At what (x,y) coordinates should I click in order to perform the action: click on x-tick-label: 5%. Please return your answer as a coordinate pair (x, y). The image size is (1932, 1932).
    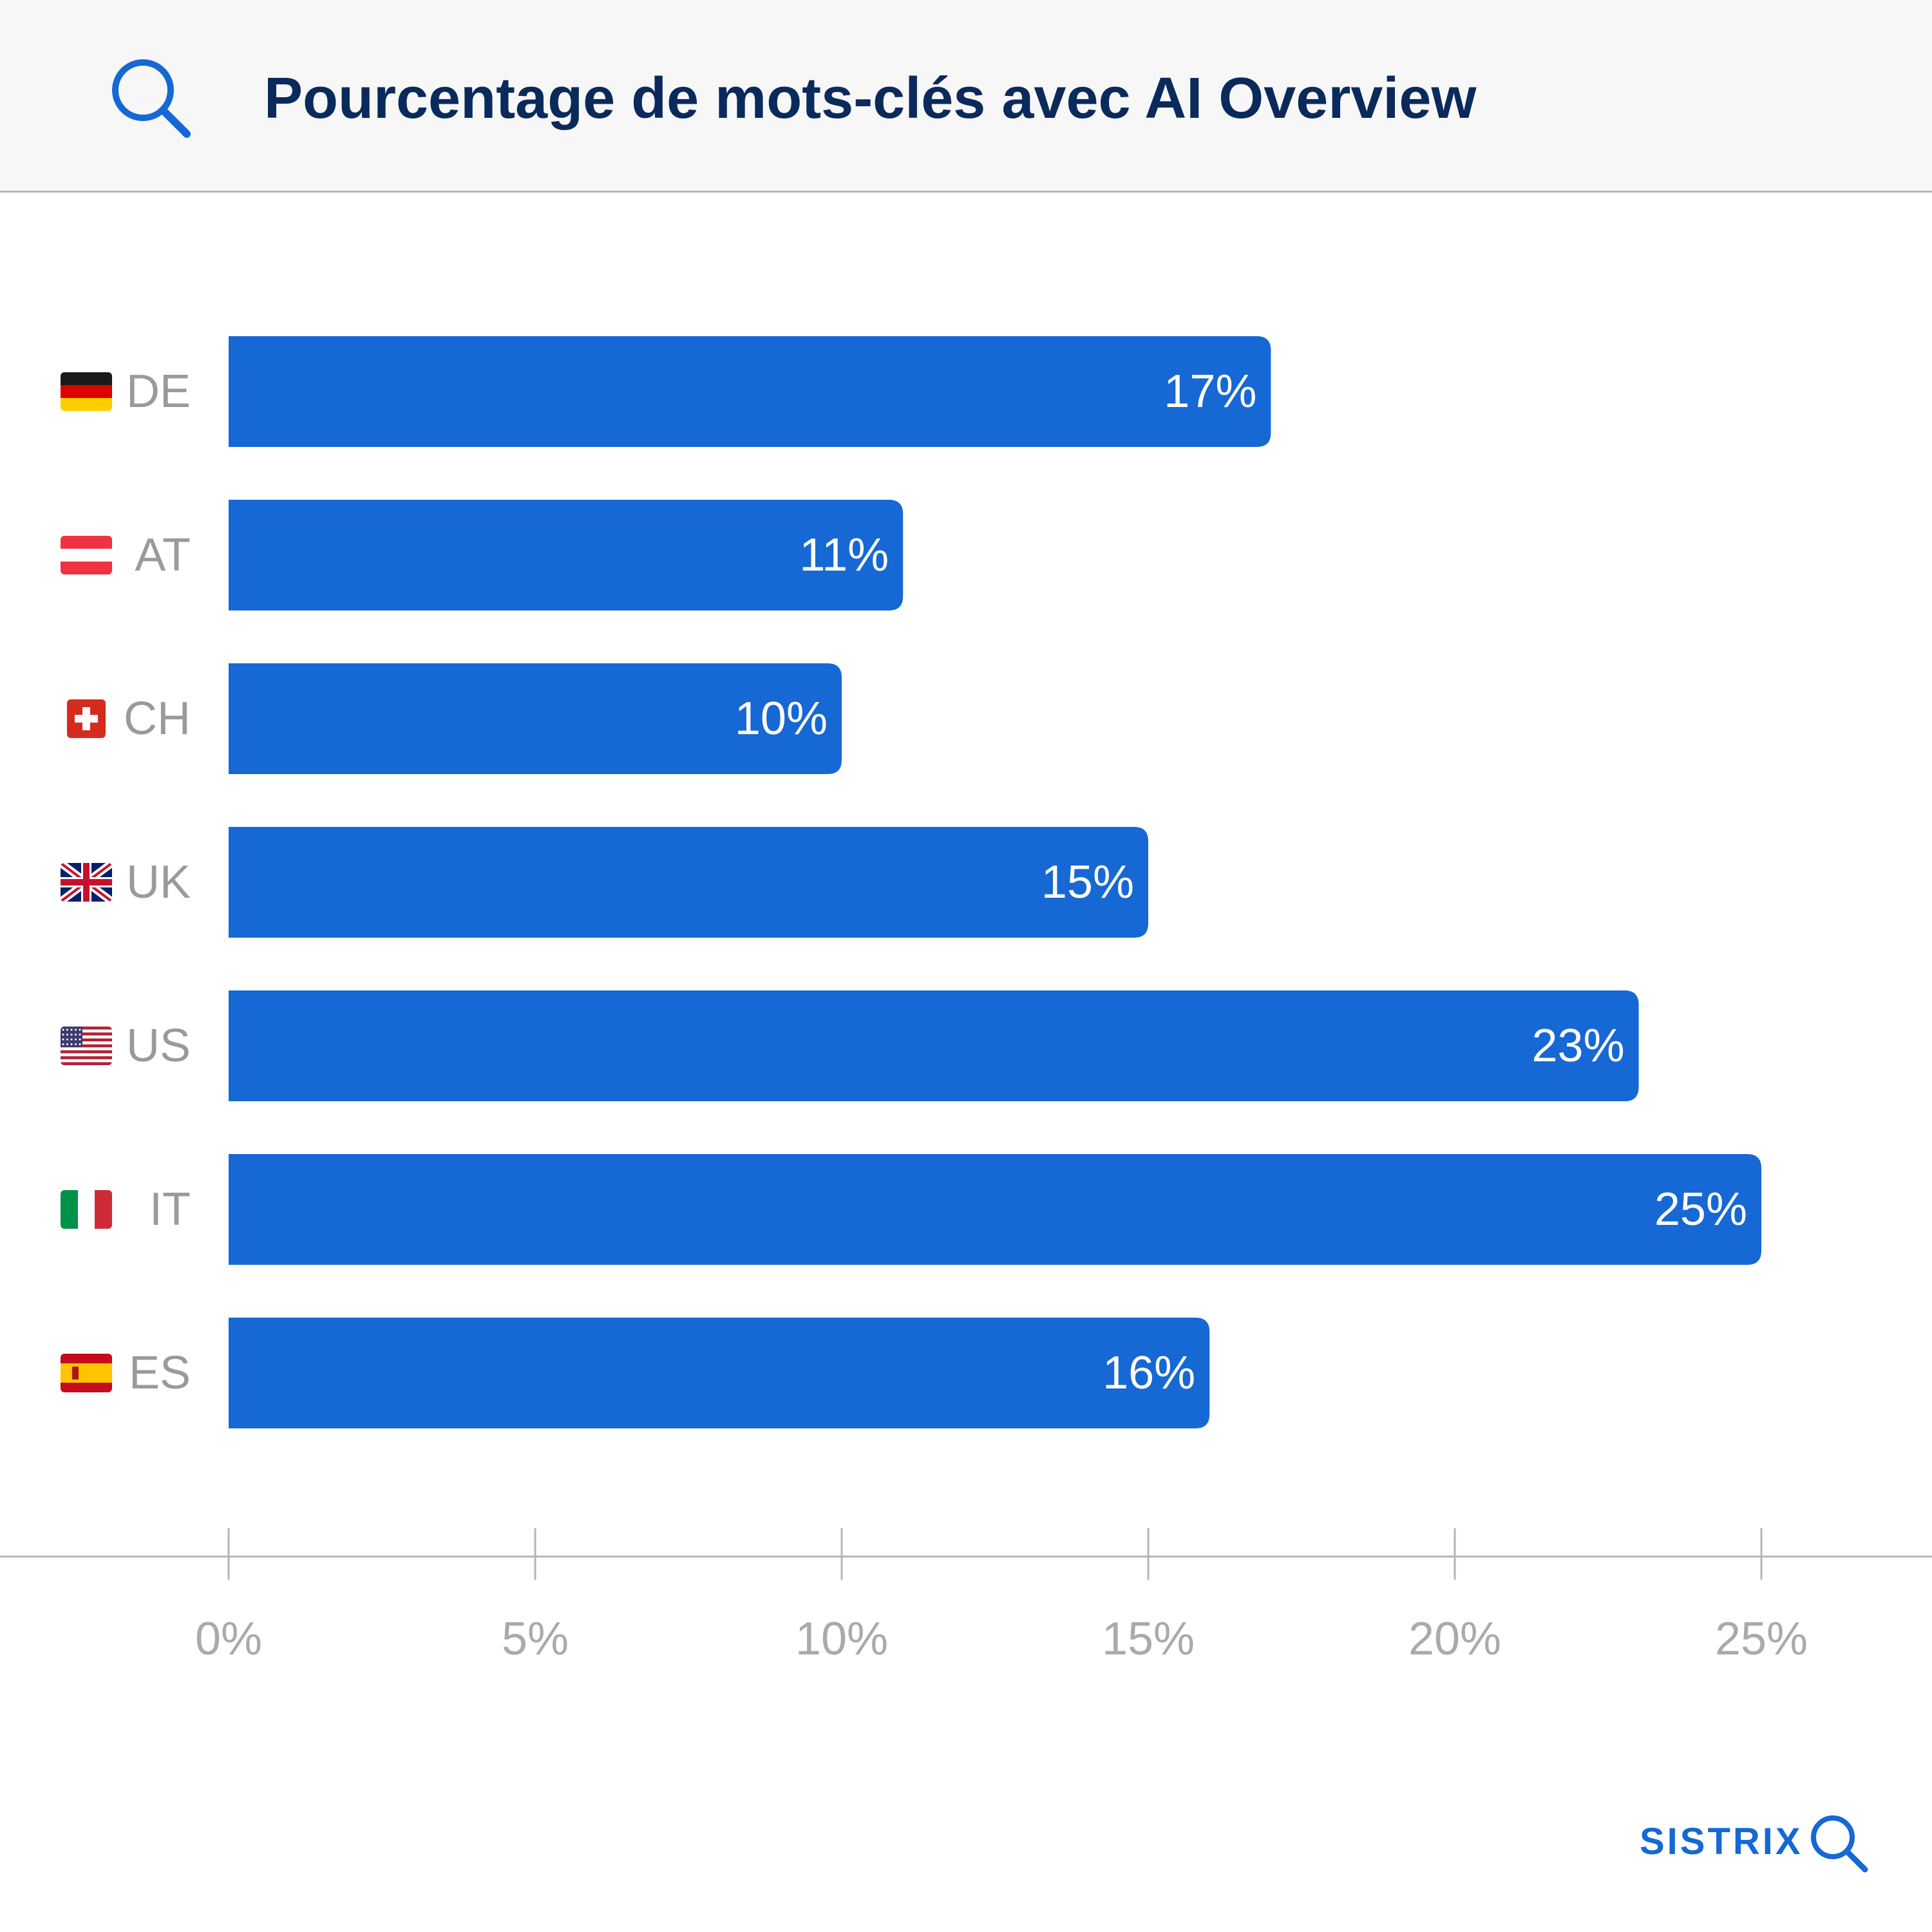
    Looking at the image, I should click on (535, 1639).